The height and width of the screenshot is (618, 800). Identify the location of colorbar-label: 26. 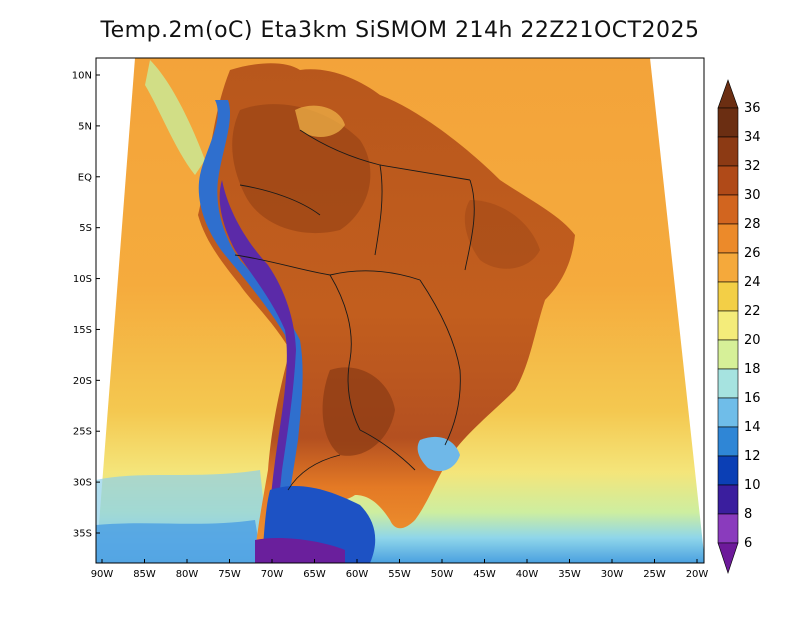
(752, 253).